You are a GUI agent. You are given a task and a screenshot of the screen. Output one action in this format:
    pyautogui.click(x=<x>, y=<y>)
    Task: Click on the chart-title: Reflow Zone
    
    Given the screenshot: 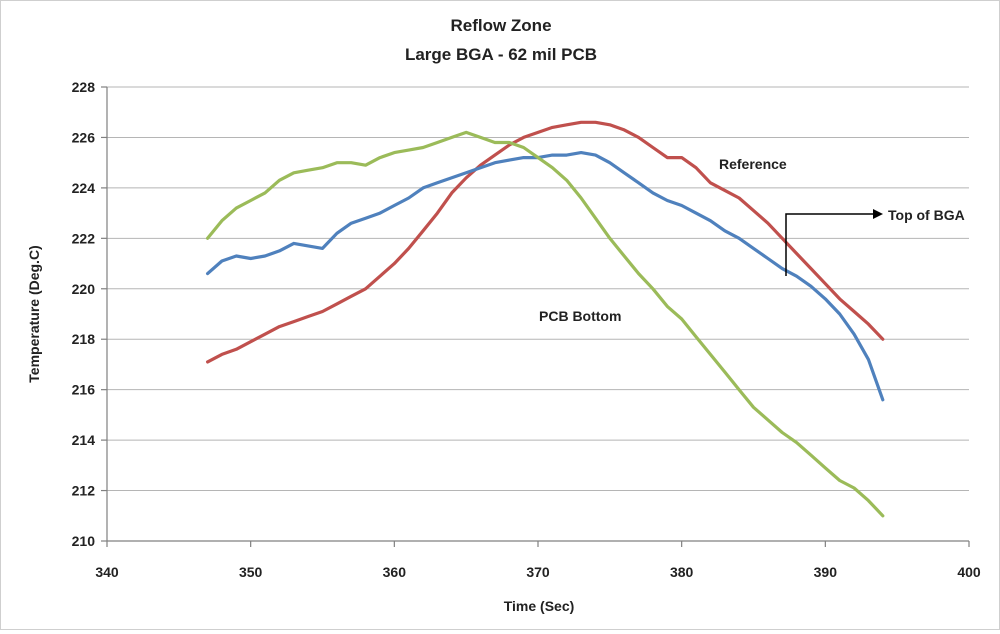 What is the action you would take?
    pyautogui.click(x=500, y=25)
    